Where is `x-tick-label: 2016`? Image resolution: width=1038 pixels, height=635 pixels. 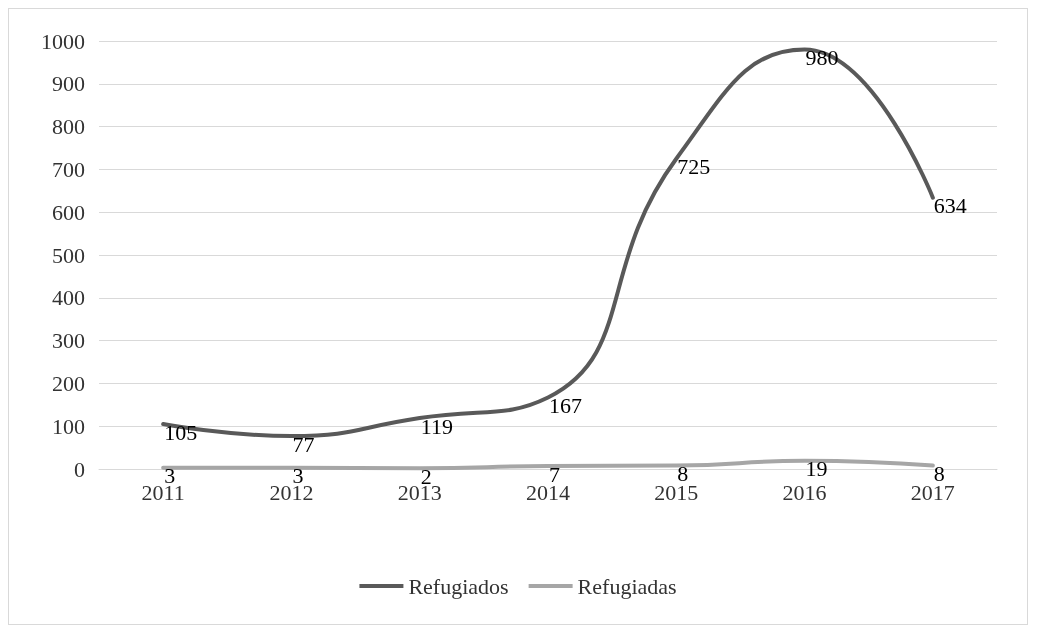 x-tick-label: 2016 is located at coordinates (804, 492).